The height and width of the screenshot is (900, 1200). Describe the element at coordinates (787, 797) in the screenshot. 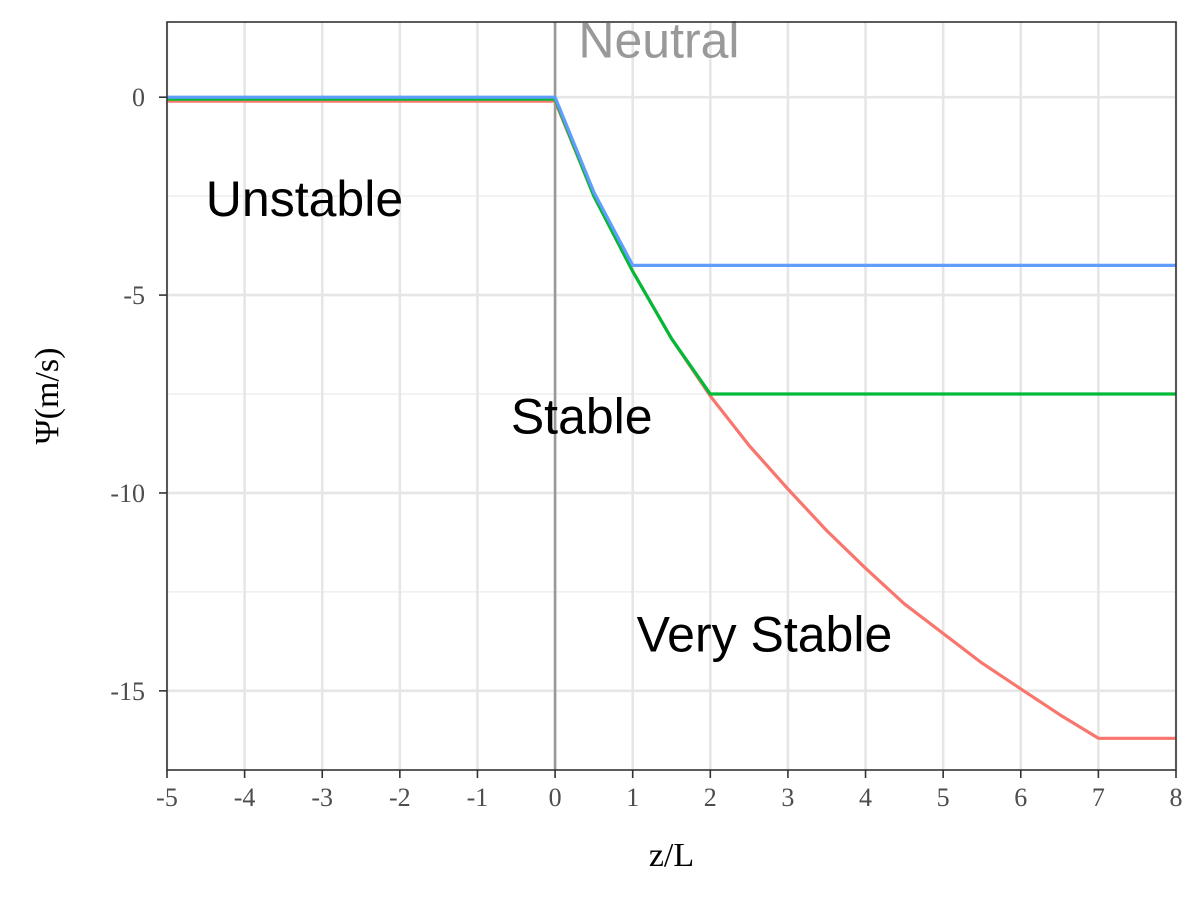

I see `x-tick-label: 3` at that location.